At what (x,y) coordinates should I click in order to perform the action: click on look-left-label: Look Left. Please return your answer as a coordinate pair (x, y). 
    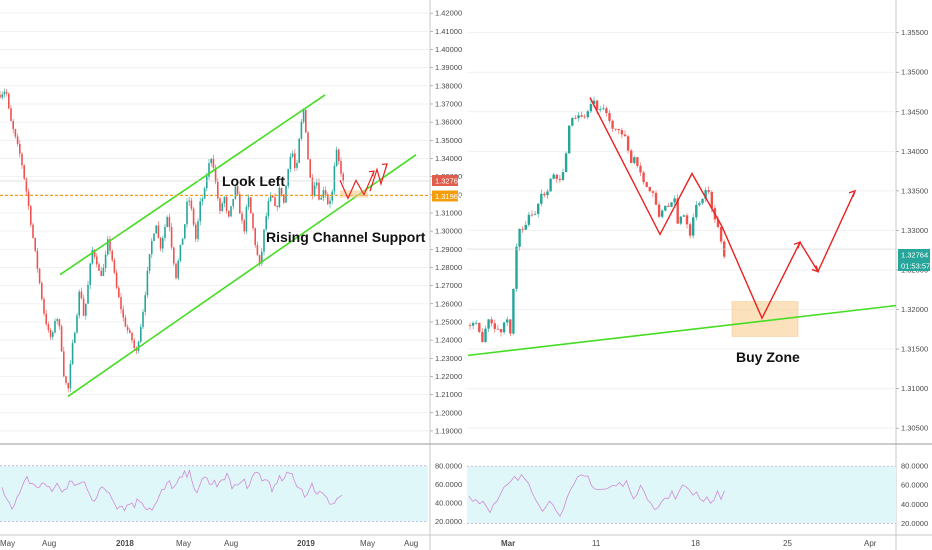
    Looking at the image, I should click on (253, 181).